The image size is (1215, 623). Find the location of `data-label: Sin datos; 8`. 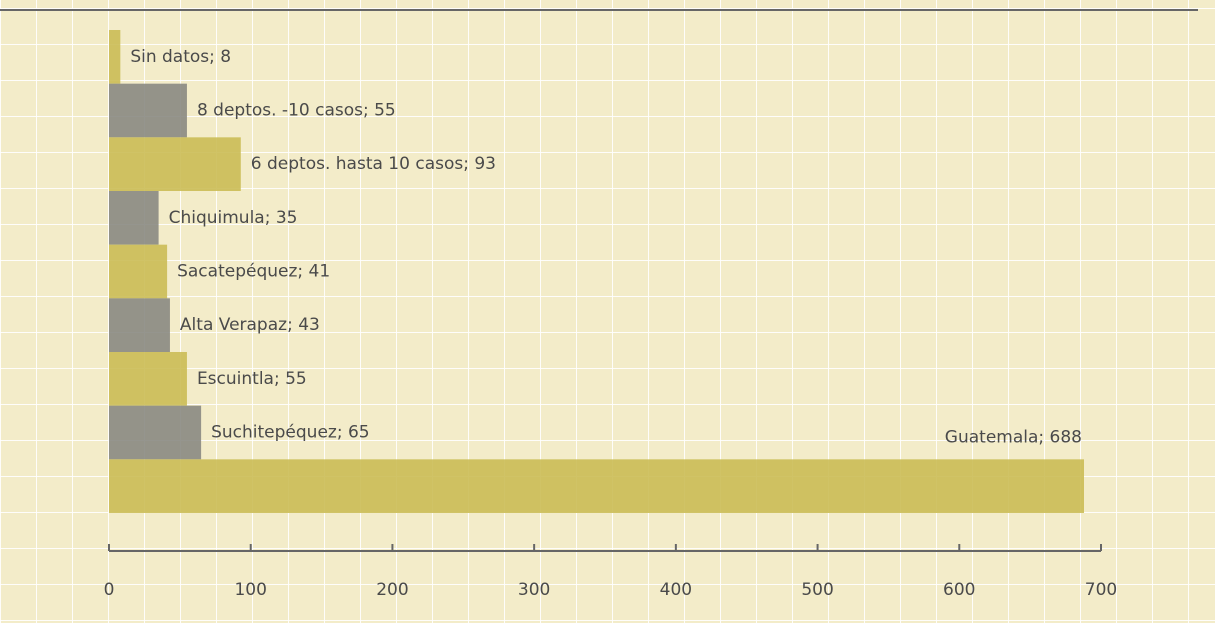

data-label: Sin datos; 8 is located at coordinates (180, 57).